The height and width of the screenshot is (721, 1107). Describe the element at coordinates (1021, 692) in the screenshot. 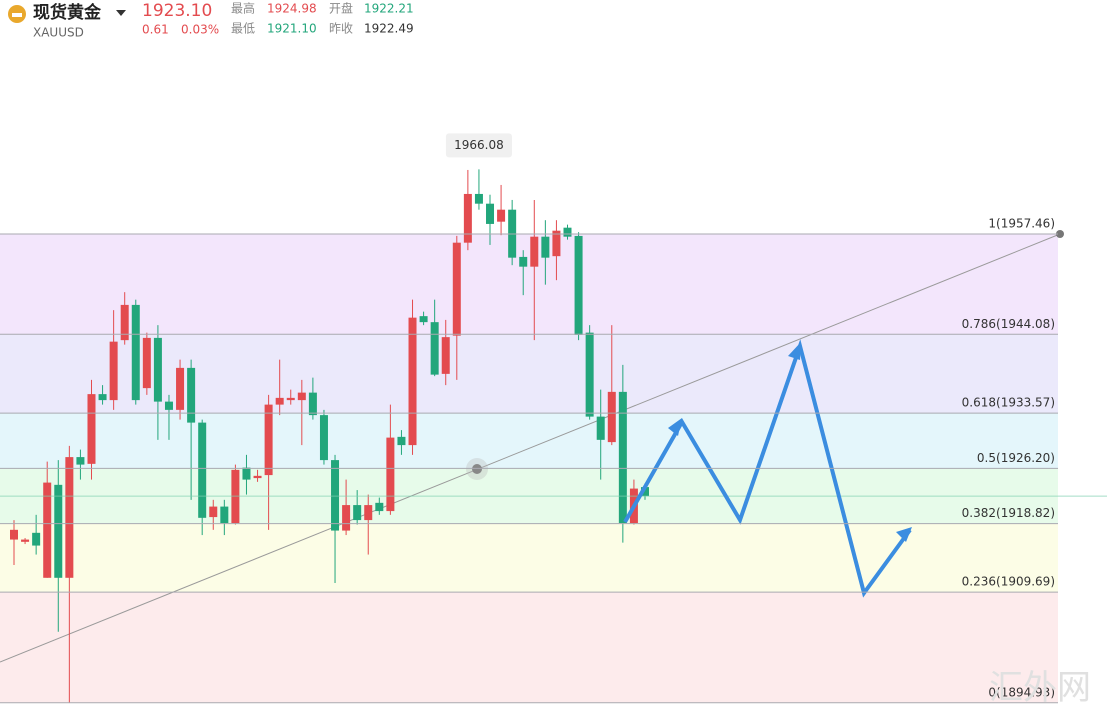

I see `fib-label: 0(1894.93)` at that location.